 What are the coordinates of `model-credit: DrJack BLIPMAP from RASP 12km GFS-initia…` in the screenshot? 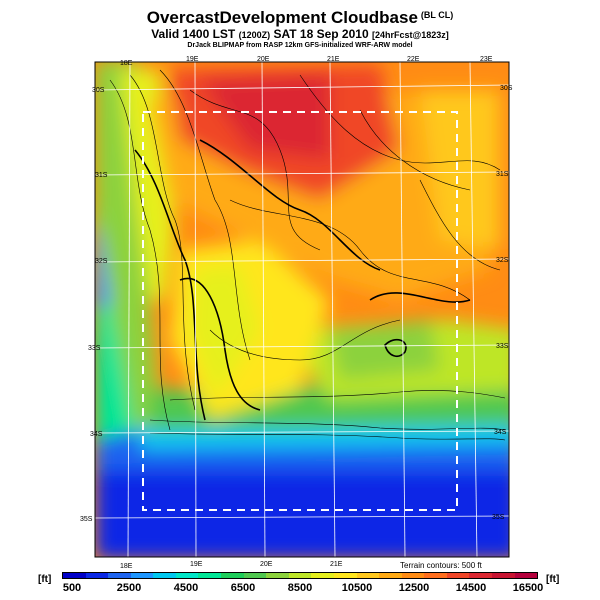 It's located at (300, 45).